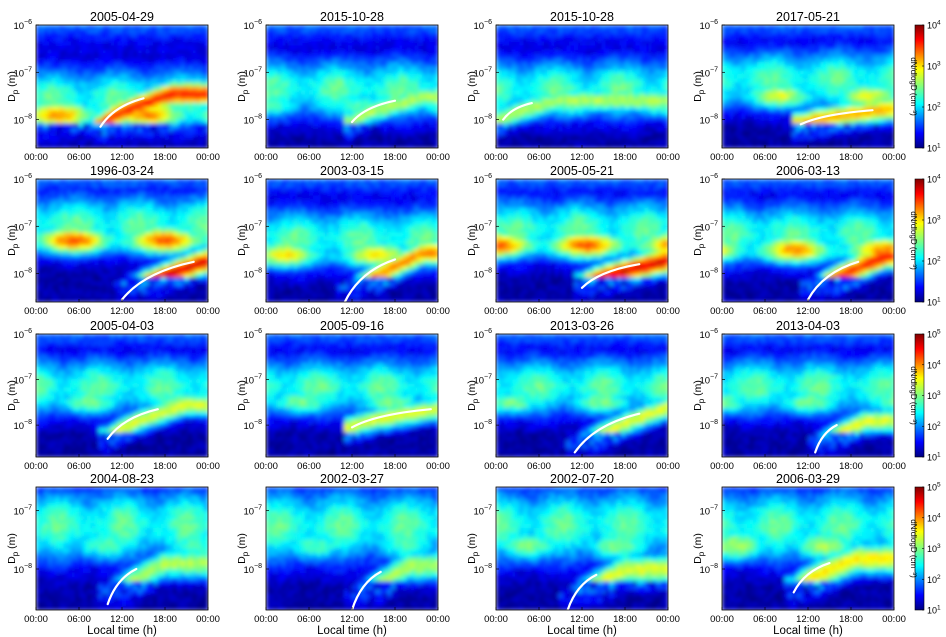 This screenshot has width=946, height=637. I want to click on panel-title: 2002-07-20, so click(582, 479).